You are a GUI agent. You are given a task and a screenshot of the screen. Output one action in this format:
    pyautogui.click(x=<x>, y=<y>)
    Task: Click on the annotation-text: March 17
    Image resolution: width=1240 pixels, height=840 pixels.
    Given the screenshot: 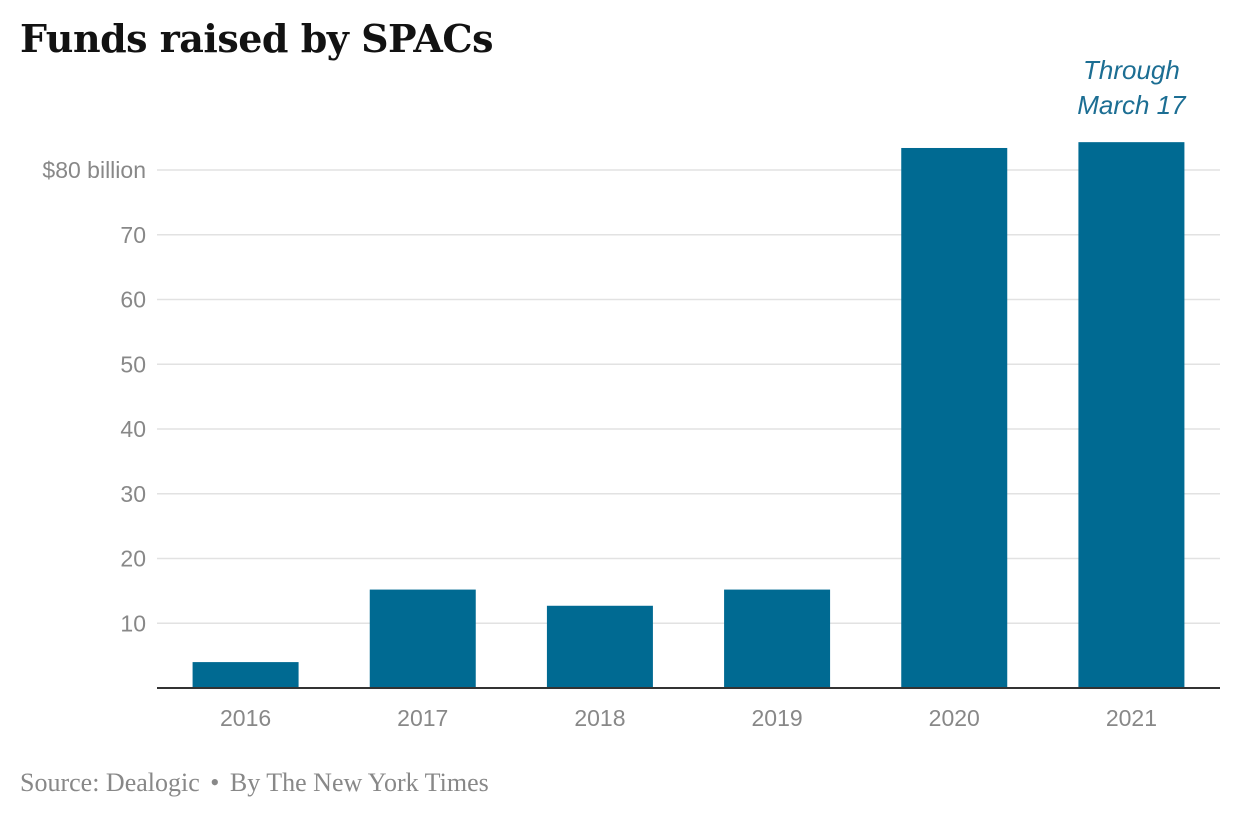 What is the action you would take?
    pyautogui.click(x=1132, y=105)
    